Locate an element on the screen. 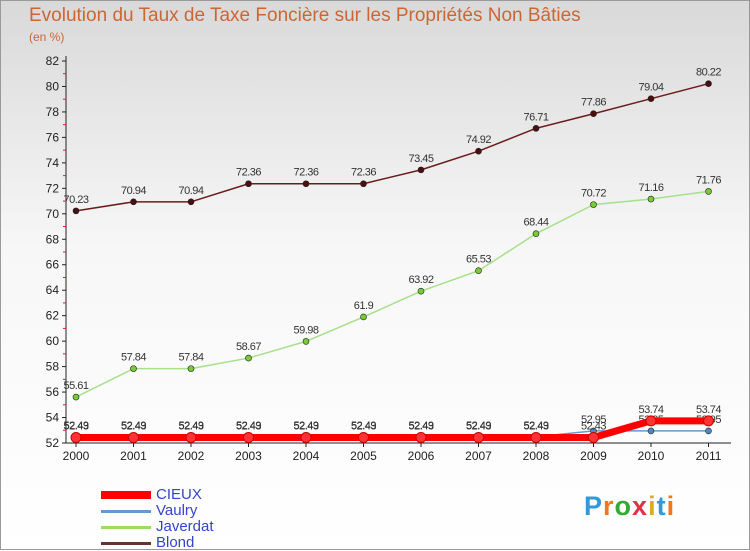  y-tick-label: 72 is located at coordinates (53, 188).